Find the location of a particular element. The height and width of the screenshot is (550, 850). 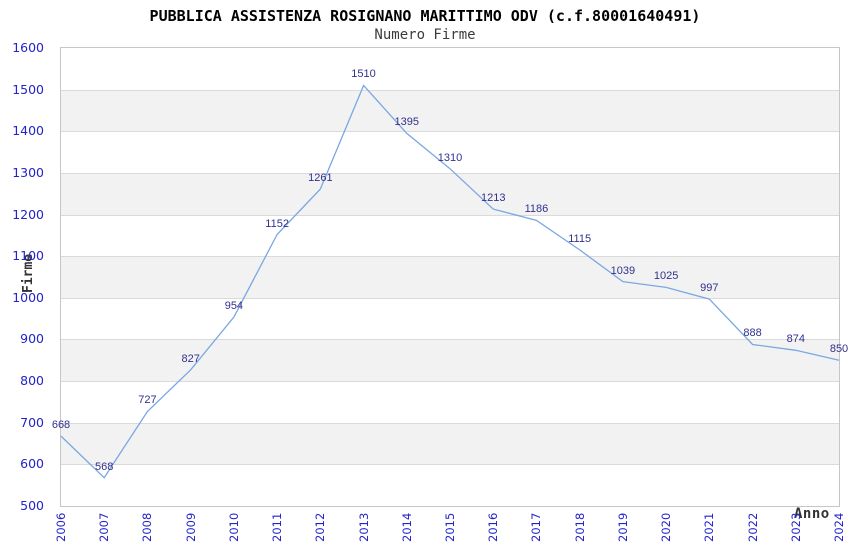

data-point-label: 850 is located at coordinates (839, 349).